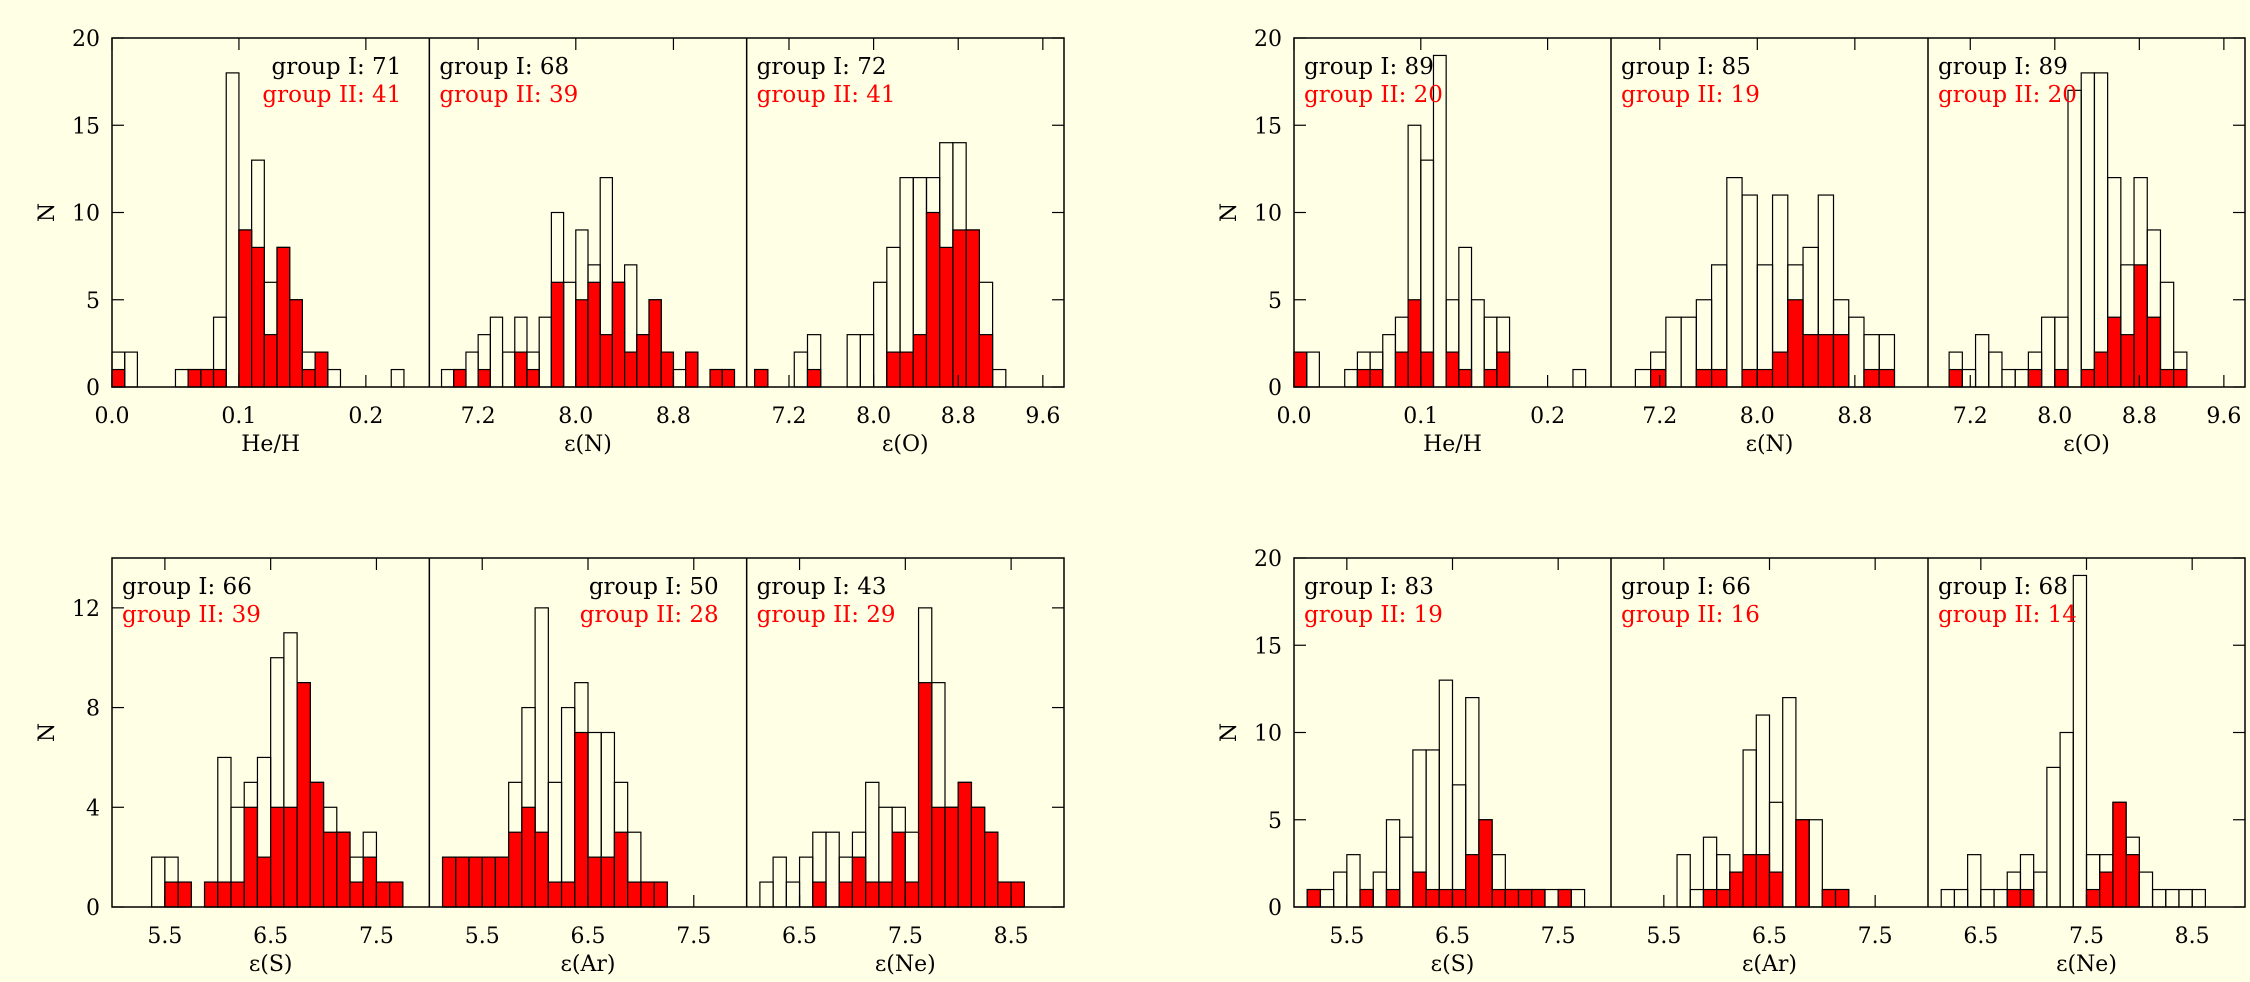 The image size is (2250, 982). I want to click on group1-count-label: group I: 66, so click(187, 587).